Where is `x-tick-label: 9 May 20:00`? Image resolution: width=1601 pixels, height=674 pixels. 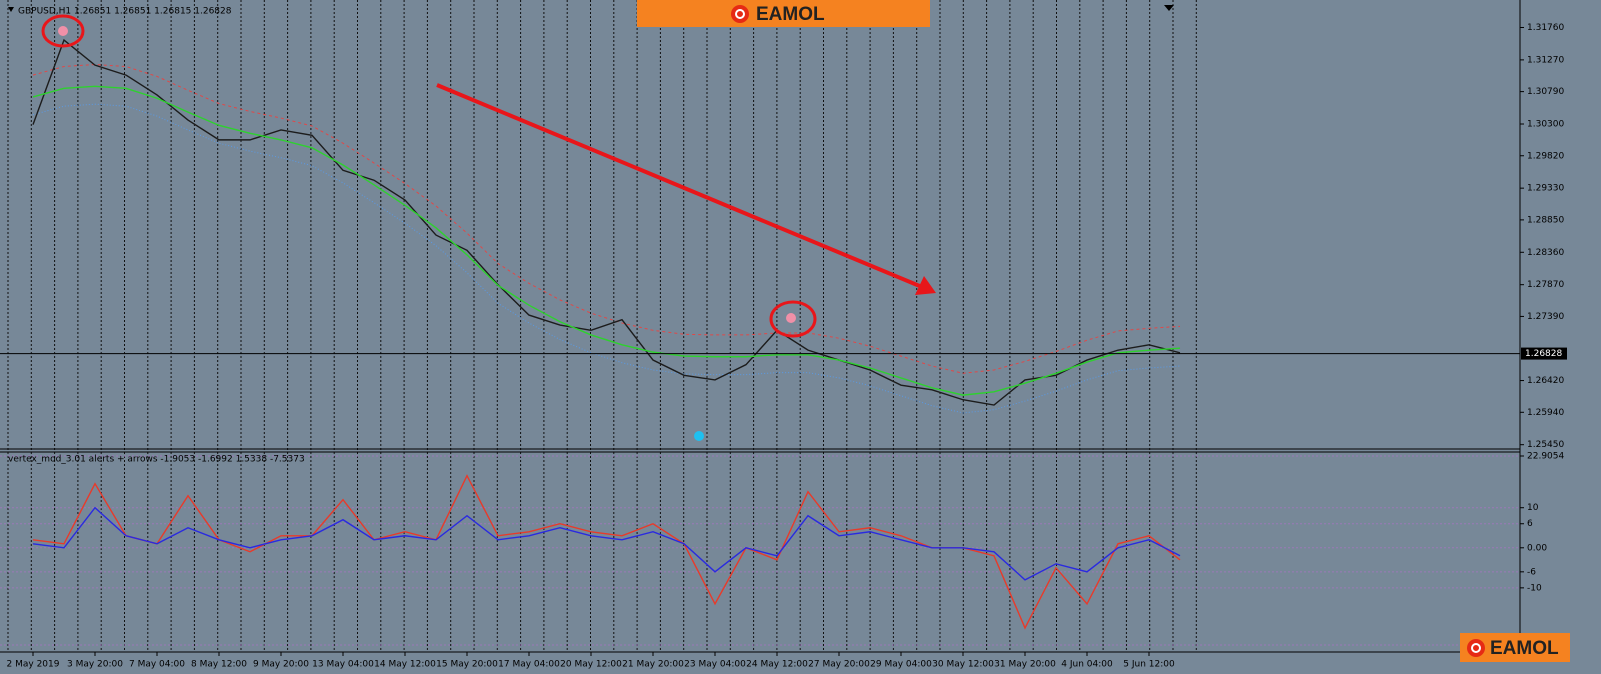
x-tick-label: 9 May 20:00 is located at coordinates (281, 665).